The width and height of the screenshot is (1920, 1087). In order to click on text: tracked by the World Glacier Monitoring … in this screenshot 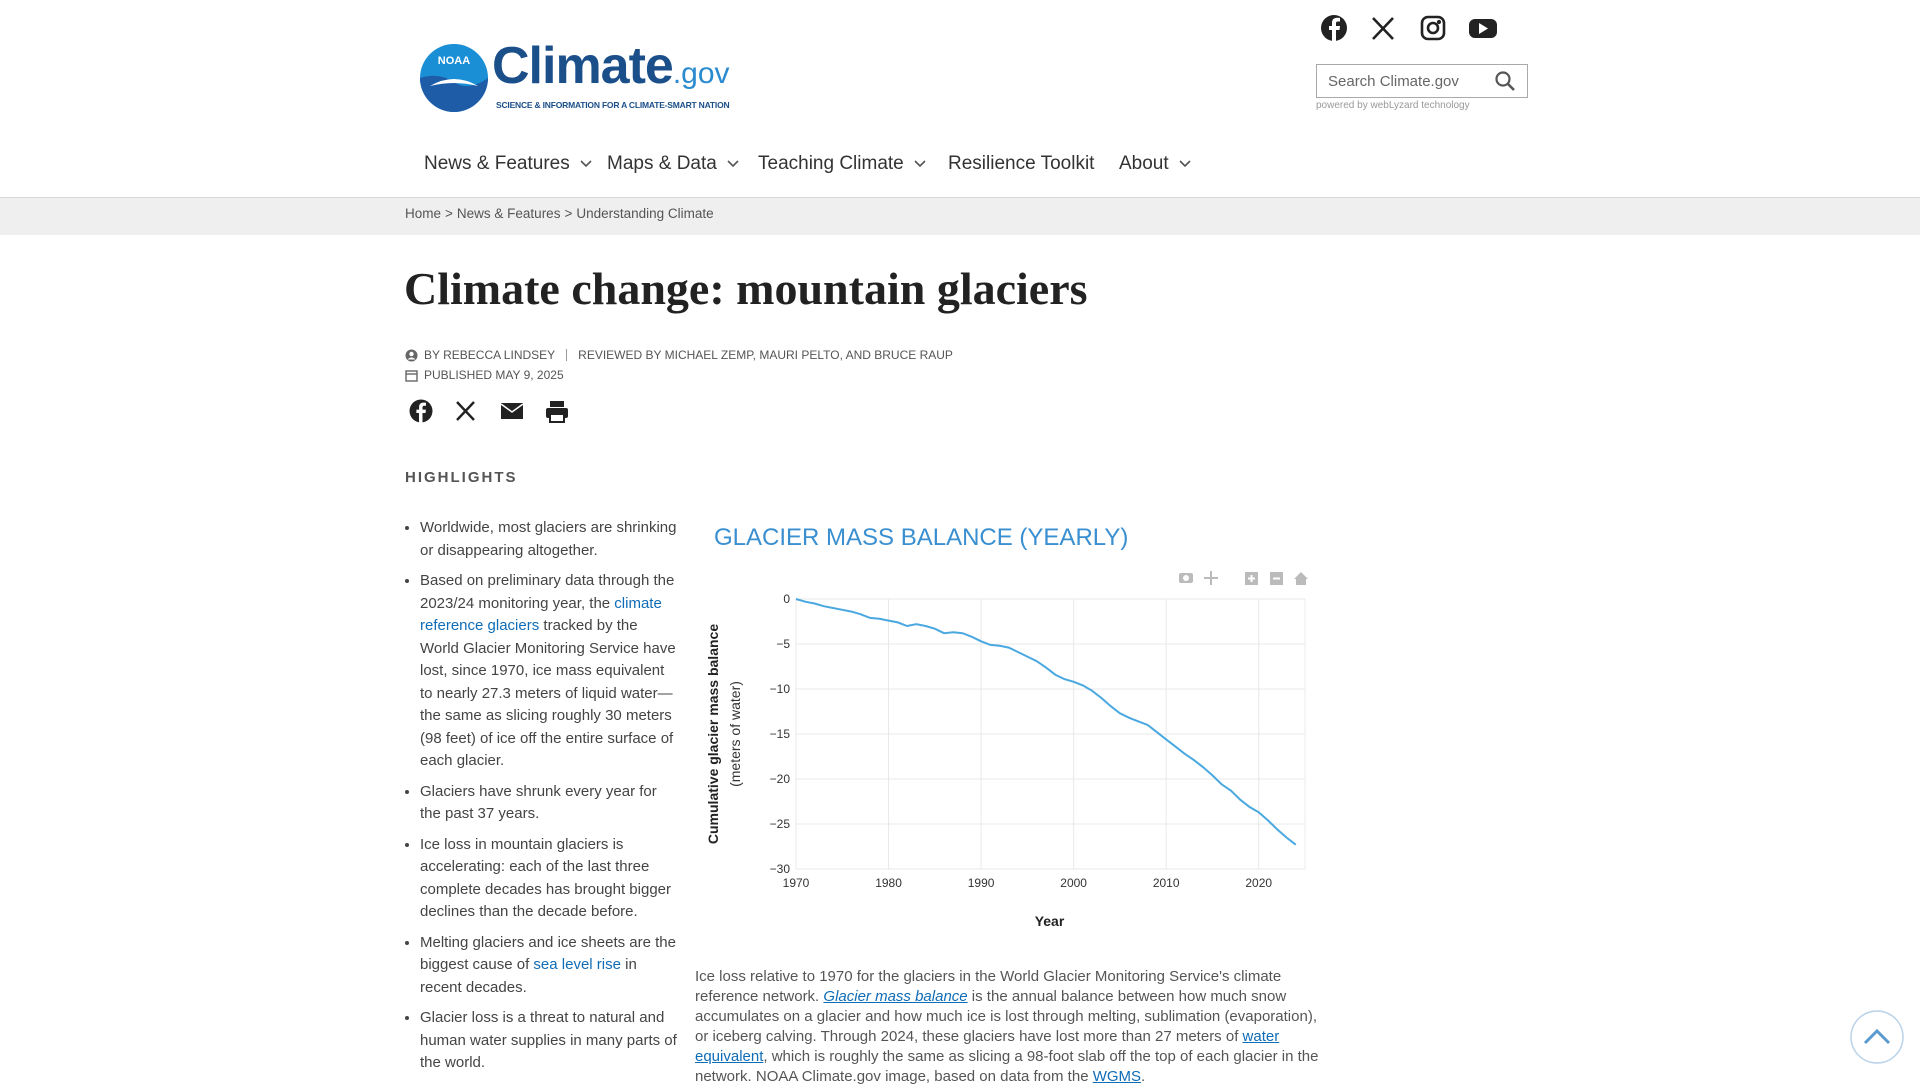, I will do `click(548, 693)`.